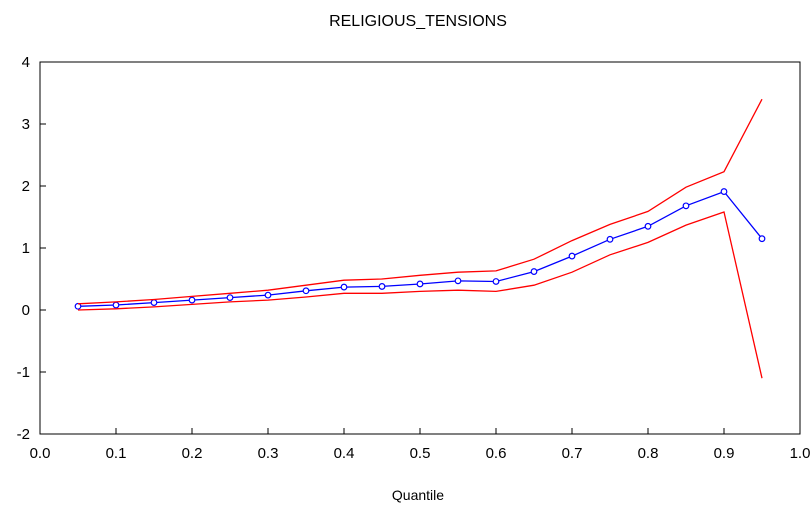 This screenshot has height=510, width=812. I want to click on x-axis: 0.0 0.1 0.2 0.3 0.4 0.5 0.6 0.7 0.8 0.9 1.0, so click(420, 445).